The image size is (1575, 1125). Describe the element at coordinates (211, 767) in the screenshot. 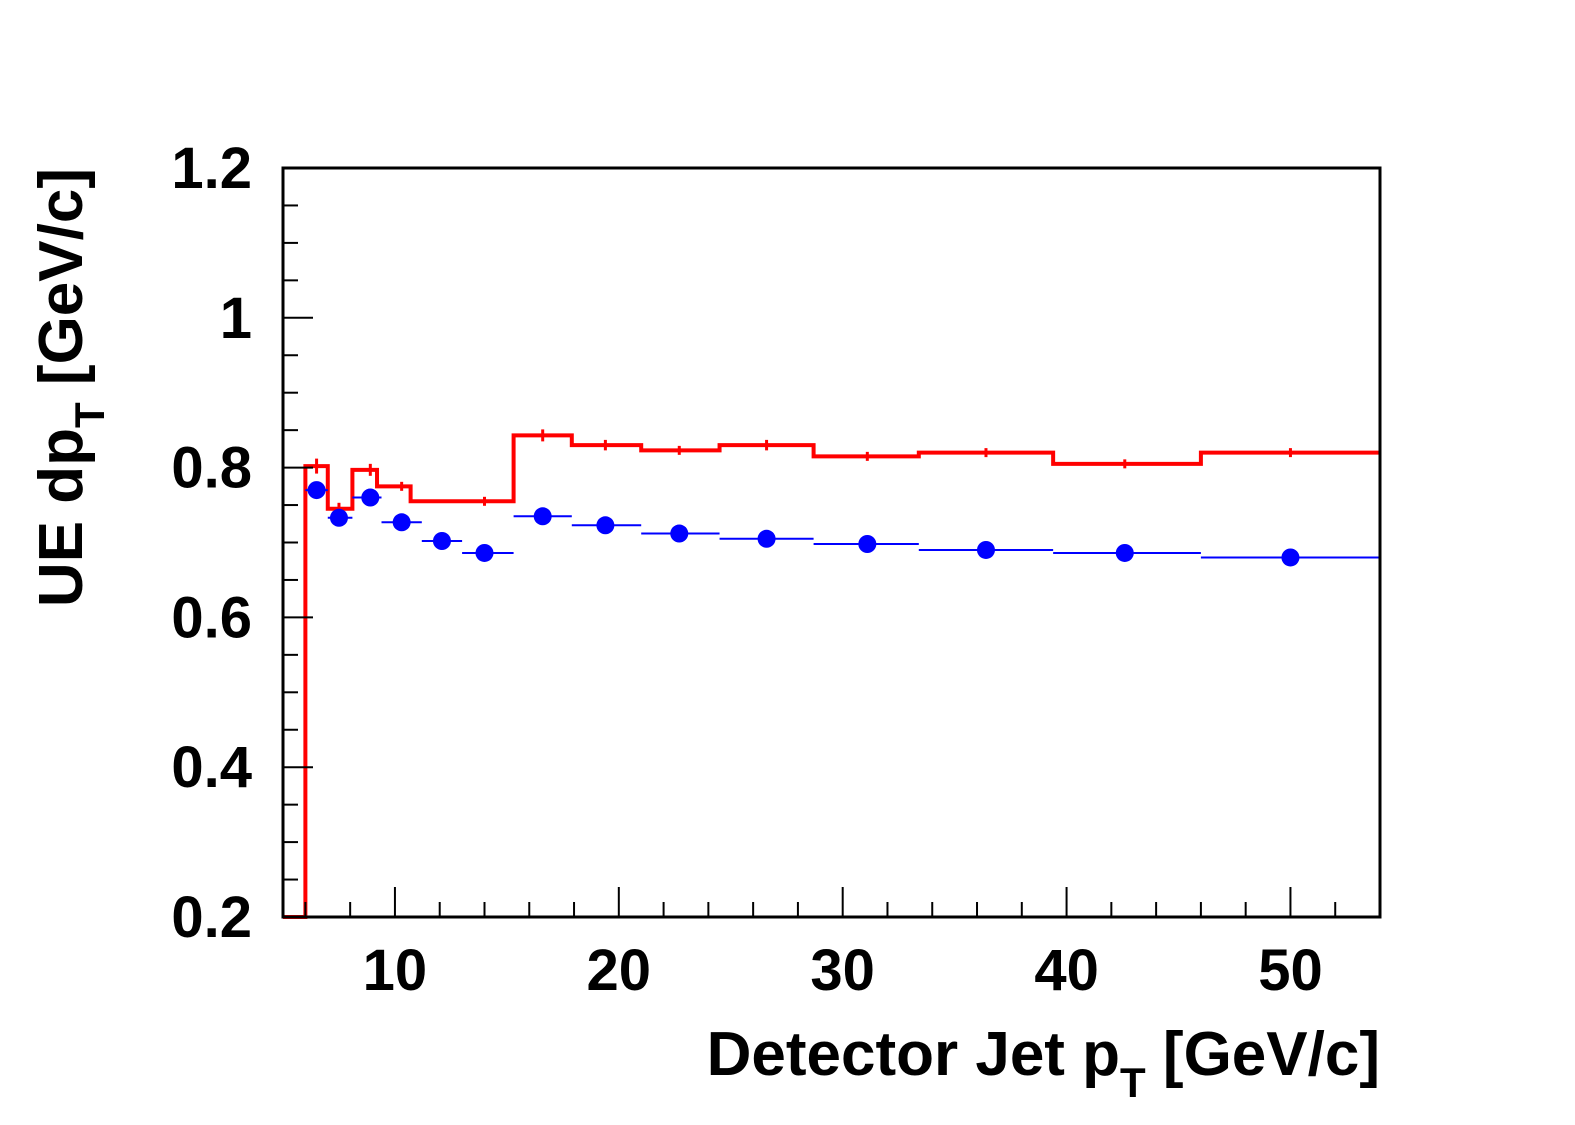

I see `y-tick-label: 0.4` at that location.